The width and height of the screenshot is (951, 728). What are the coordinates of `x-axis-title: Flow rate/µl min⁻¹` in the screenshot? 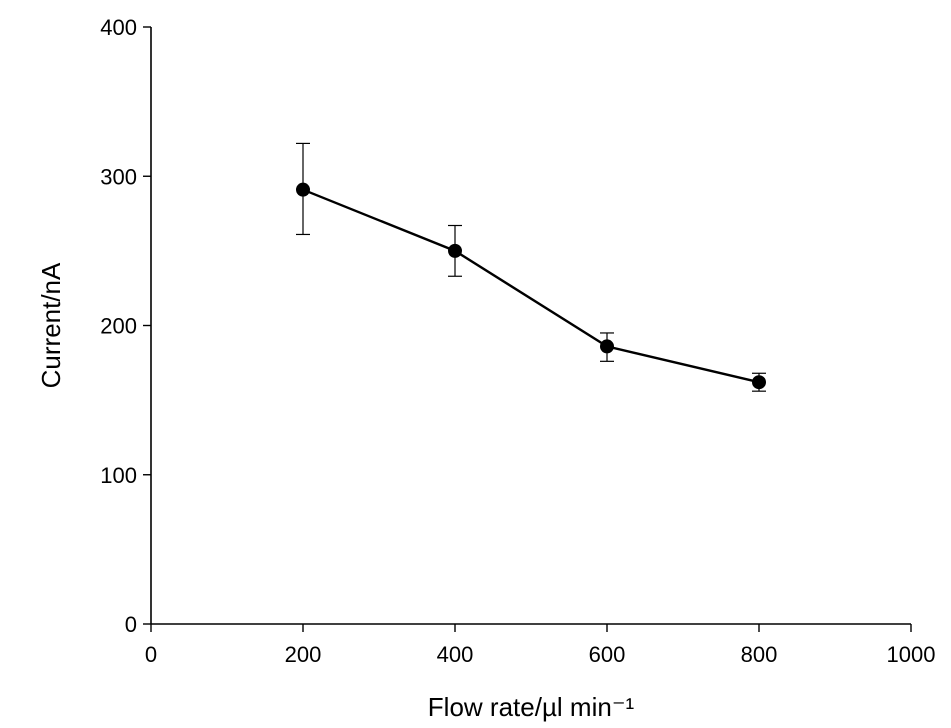 It's located at (531, 707).